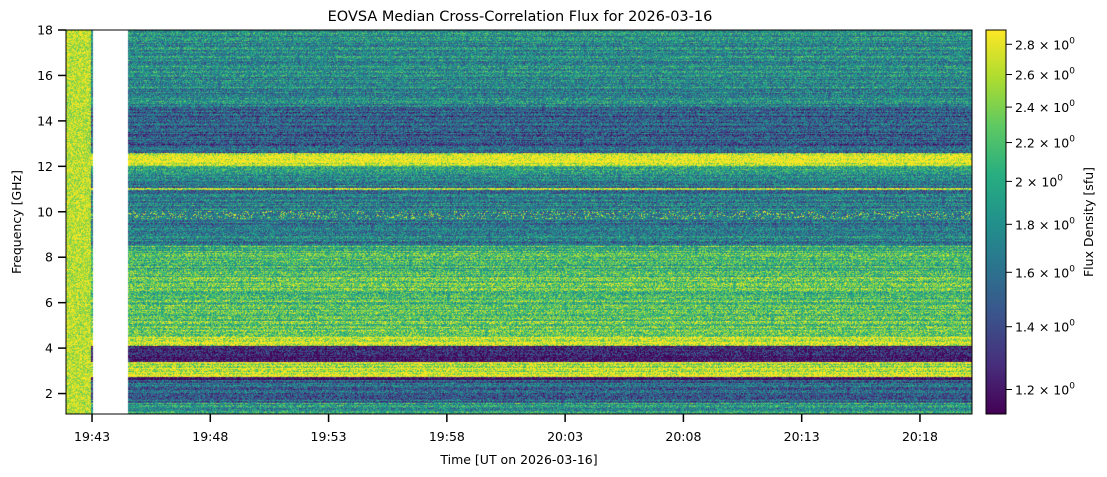  Describe the element at coordinates (1045, 143) in the screenshot. I see `colorbar-tick-label: 2.2 × 100` at that location.